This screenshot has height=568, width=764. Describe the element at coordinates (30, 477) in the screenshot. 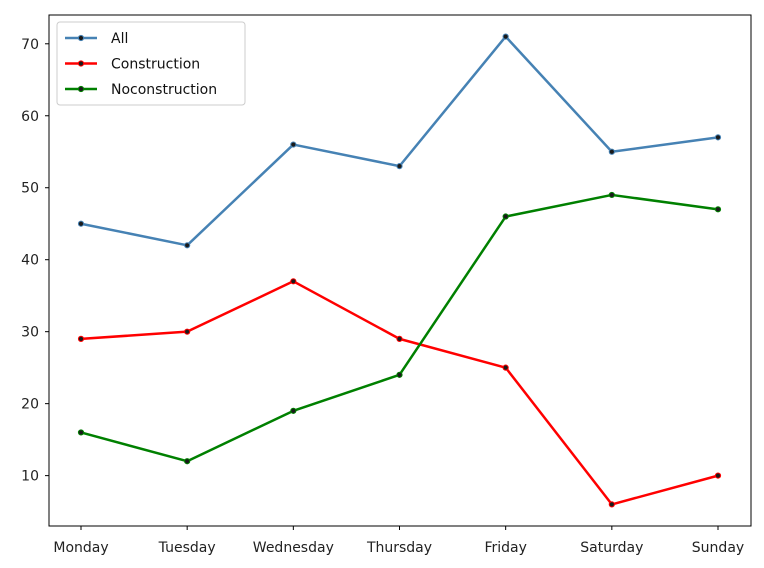

I see `y-tick-label-10: 10` at that location.